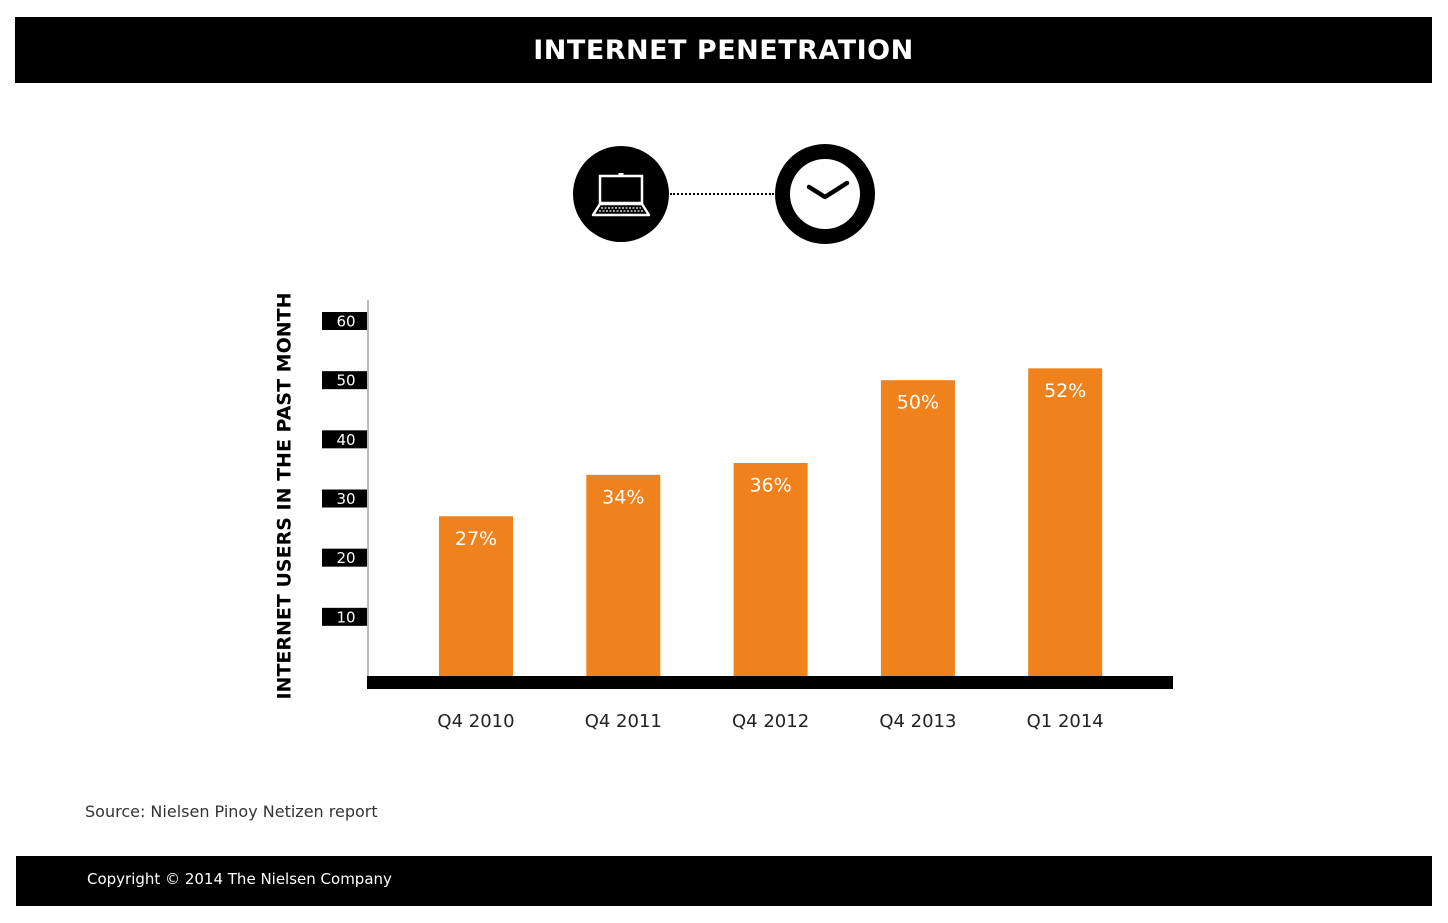 The image size is (1448, 923). Describe the element at coordinates (476, 539) in the screenshot. I see `bar-value-label: 27%` at that location.